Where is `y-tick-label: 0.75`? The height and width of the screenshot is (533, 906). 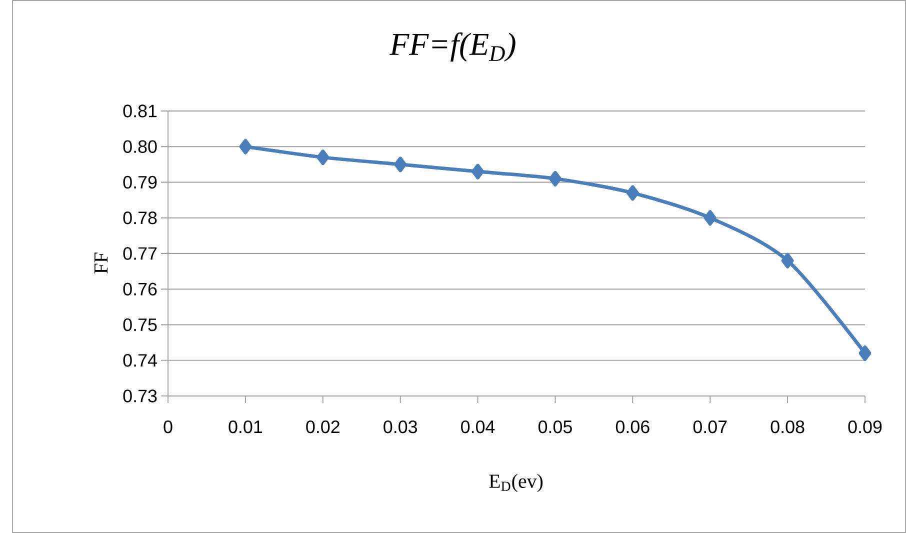
y-tick-label: 0.75 is located at coordinates (140, 325).